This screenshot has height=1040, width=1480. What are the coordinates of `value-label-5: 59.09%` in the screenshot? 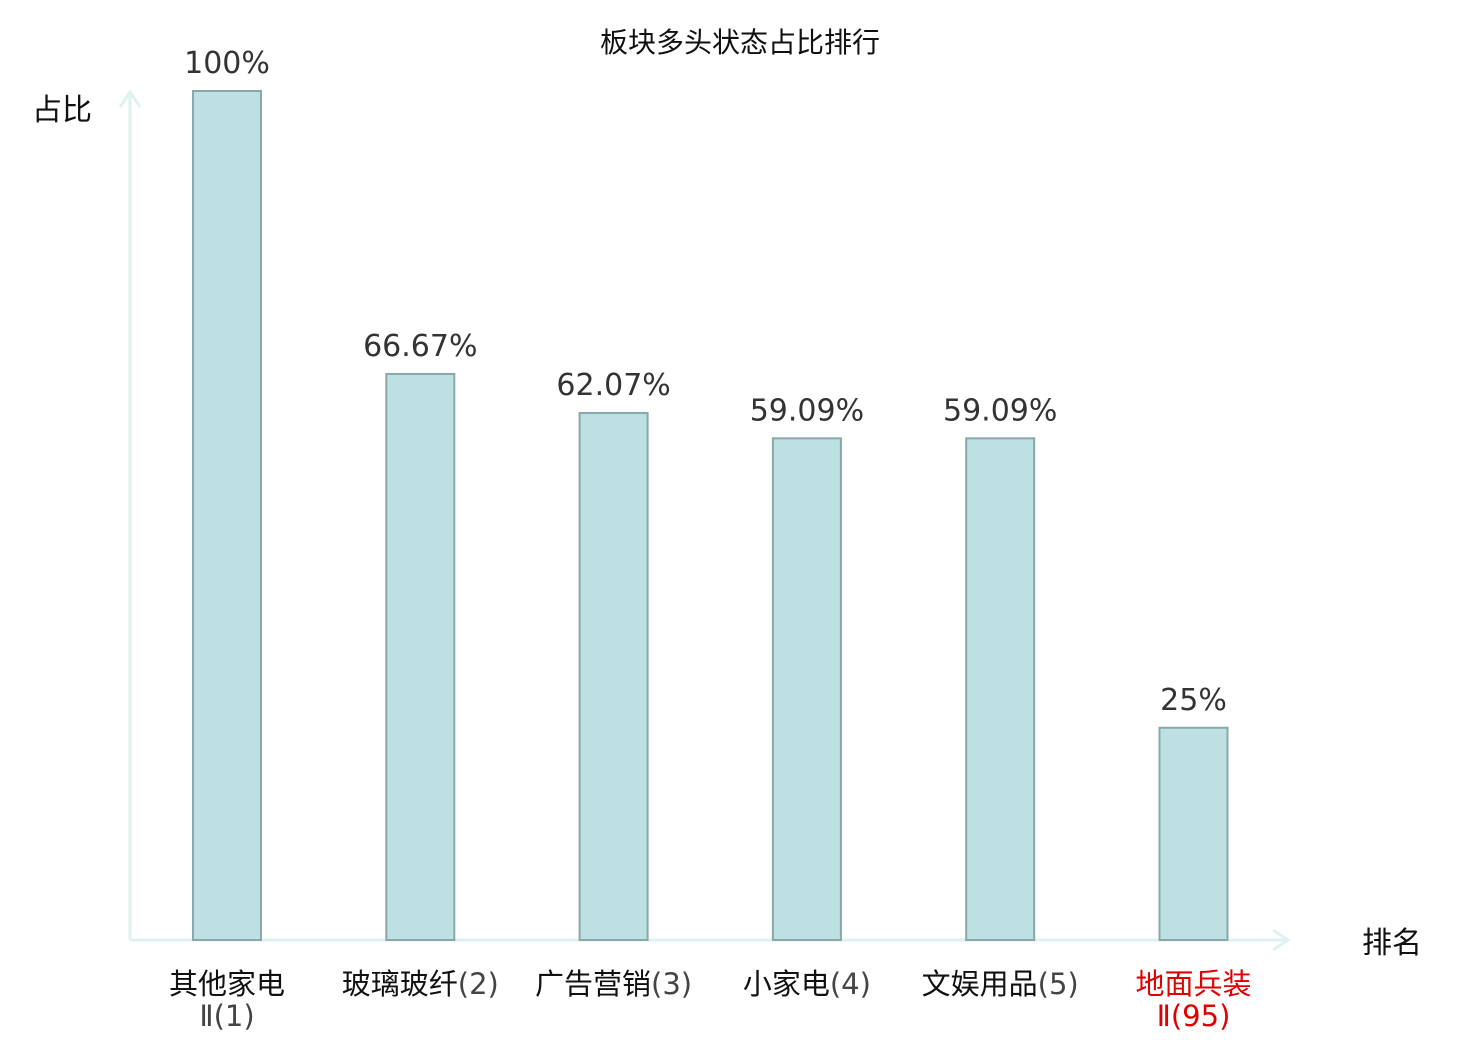 It's located at (1000, 410).